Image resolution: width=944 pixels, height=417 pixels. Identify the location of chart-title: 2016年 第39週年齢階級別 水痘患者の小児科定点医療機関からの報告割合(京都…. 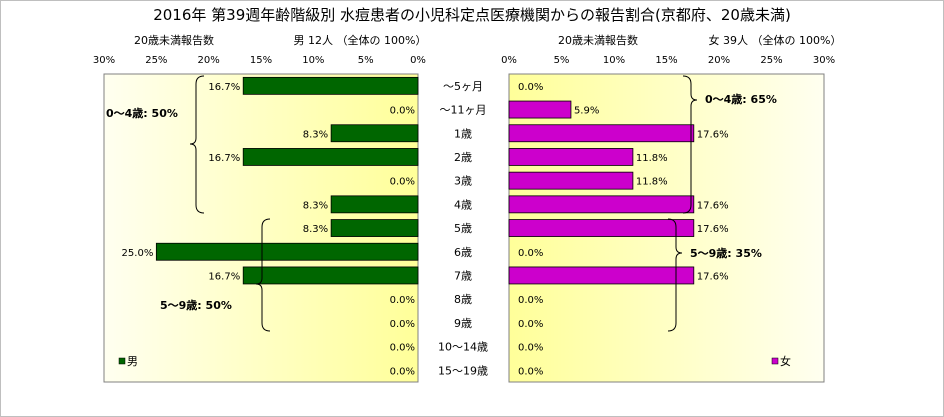
(472, 15).